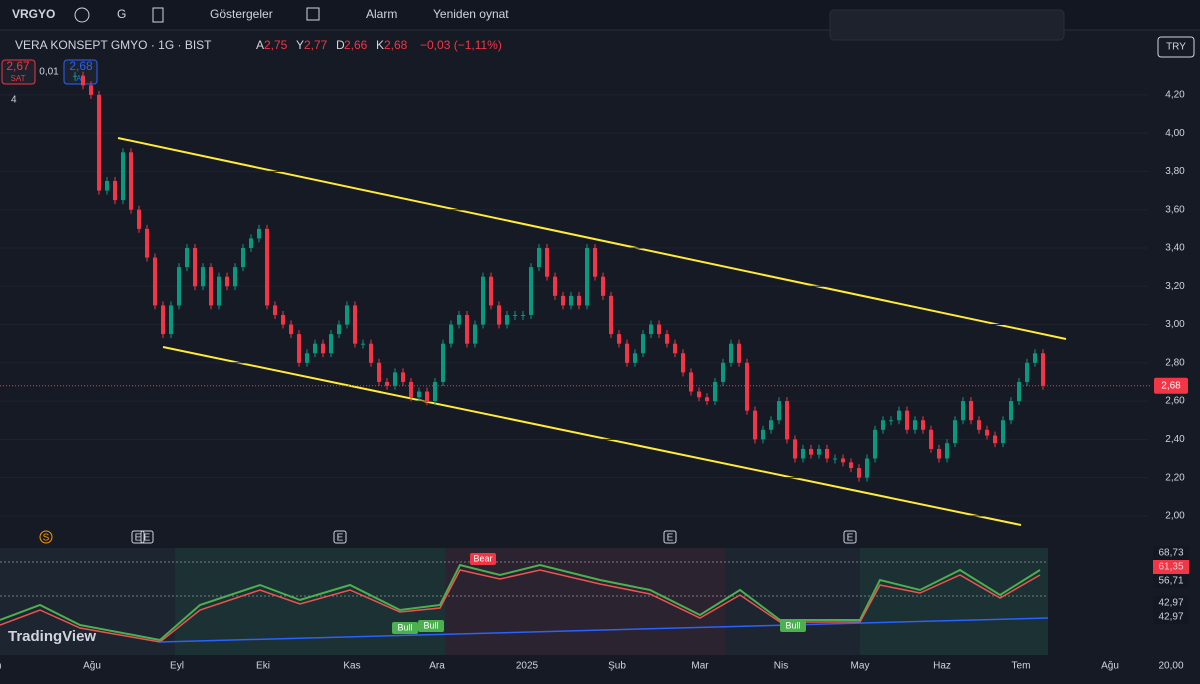 The image size is (1200, 684). What do you see at coordinates (121, 14) in the screenshot?
I see `interval: G` at bounding box center [121, 14].